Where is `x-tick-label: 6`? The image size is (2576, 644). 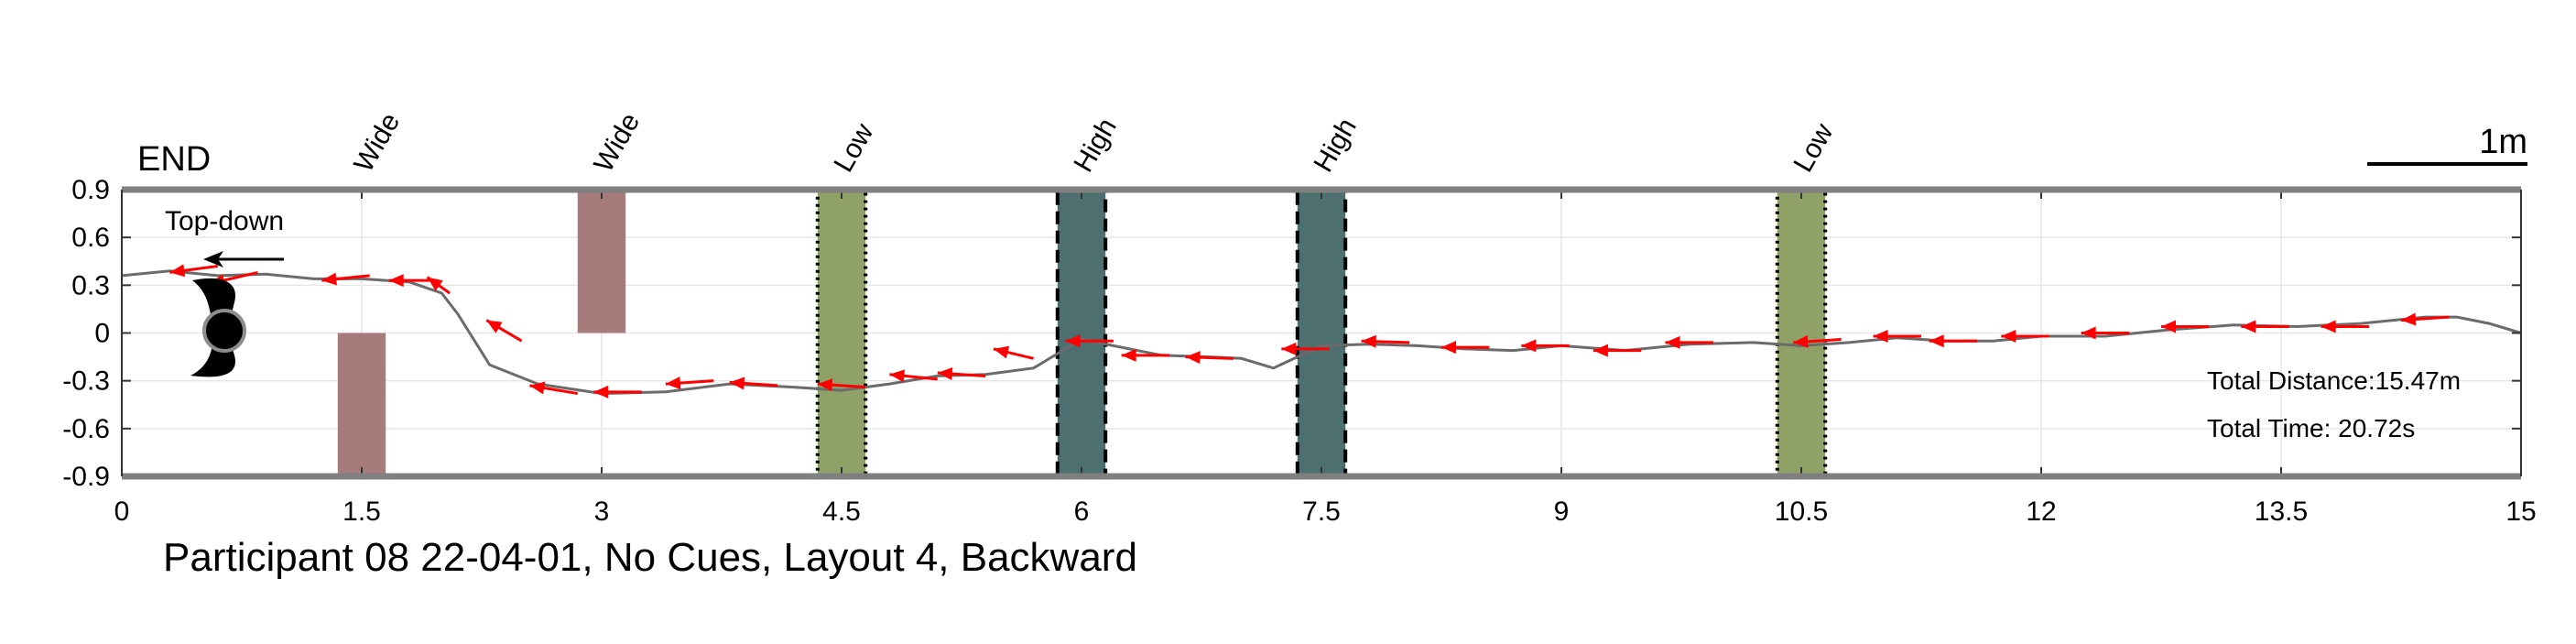 x-tick-label: 6 is located at coordinates (1082, 512).